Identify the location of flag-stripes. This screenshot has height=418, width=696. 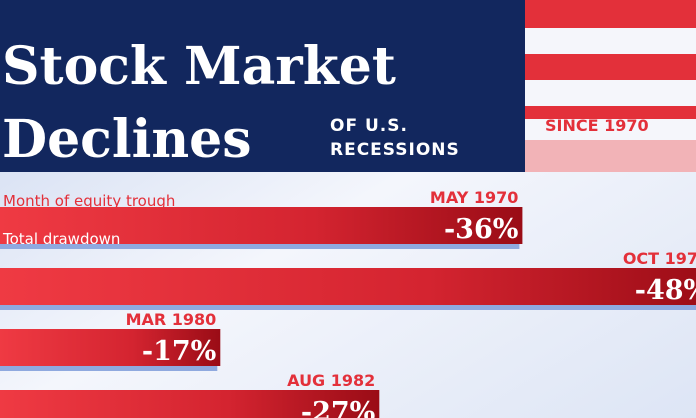
(610, 86).